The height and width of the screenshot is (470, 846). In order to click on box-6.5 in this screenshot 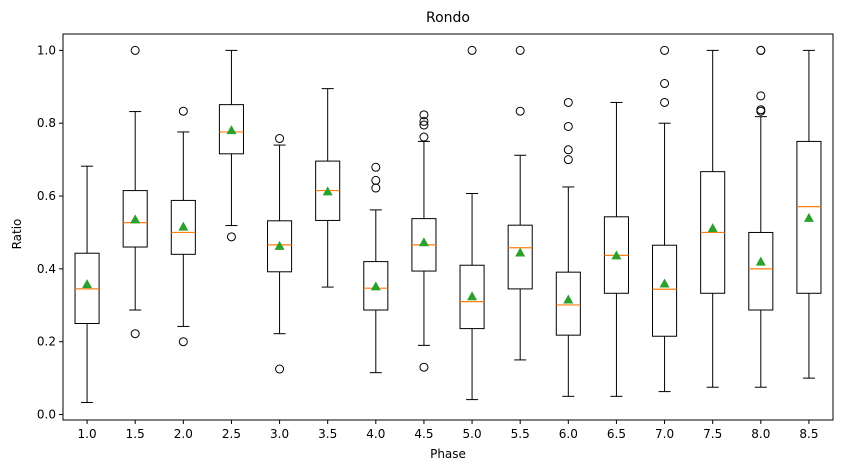, I will do `click(616, 249)`.